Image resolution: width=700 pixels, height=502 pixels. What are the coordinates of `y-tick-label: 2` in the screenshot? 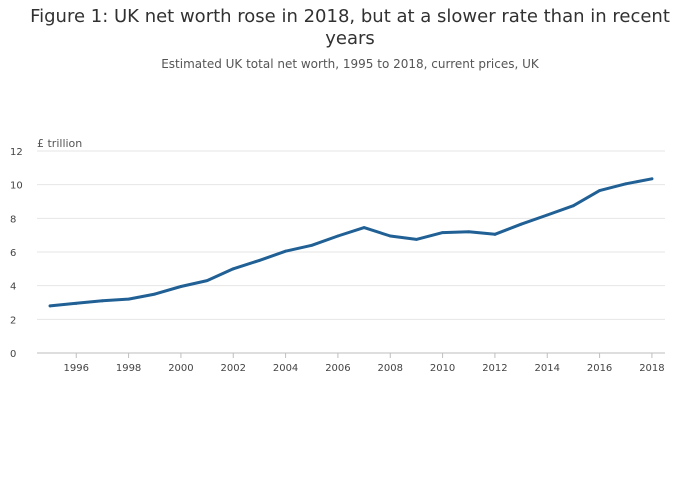 It's located at (13, 320).